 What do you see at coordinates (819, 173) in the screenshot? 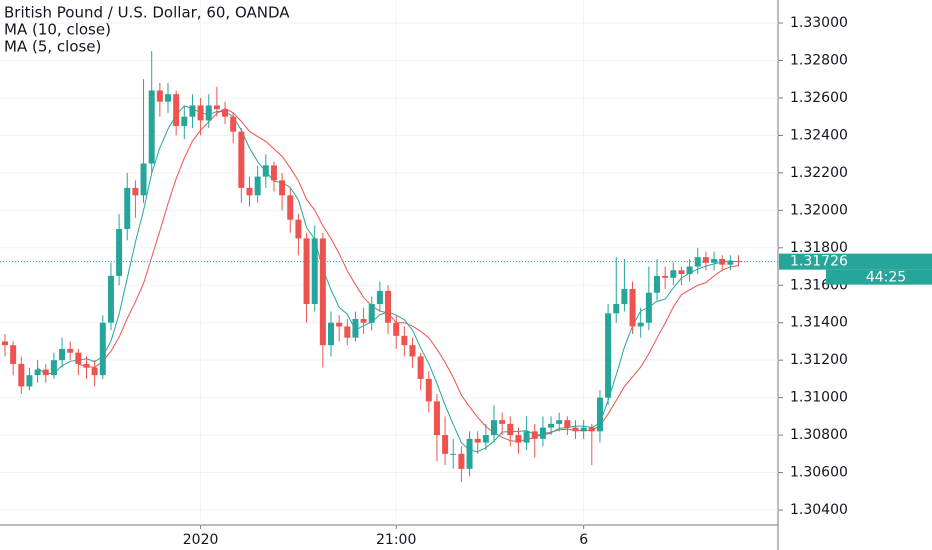
I see `y-tick-label: 1.32200` at bounding box center [819, 173].